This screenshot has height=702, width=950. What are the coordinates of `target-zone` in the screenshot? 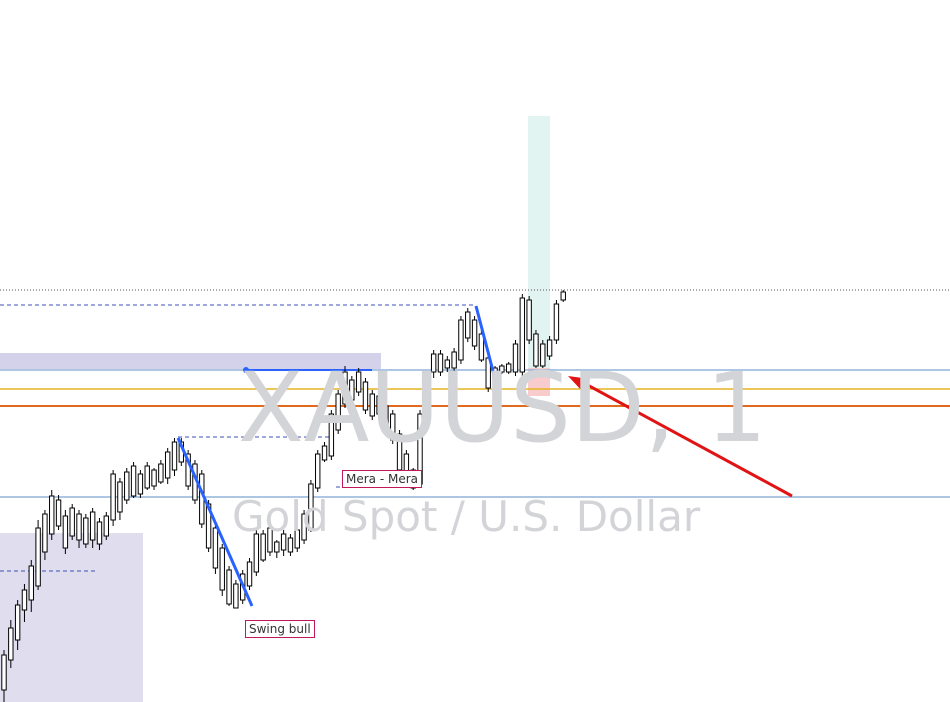 It's located at (539, 242).